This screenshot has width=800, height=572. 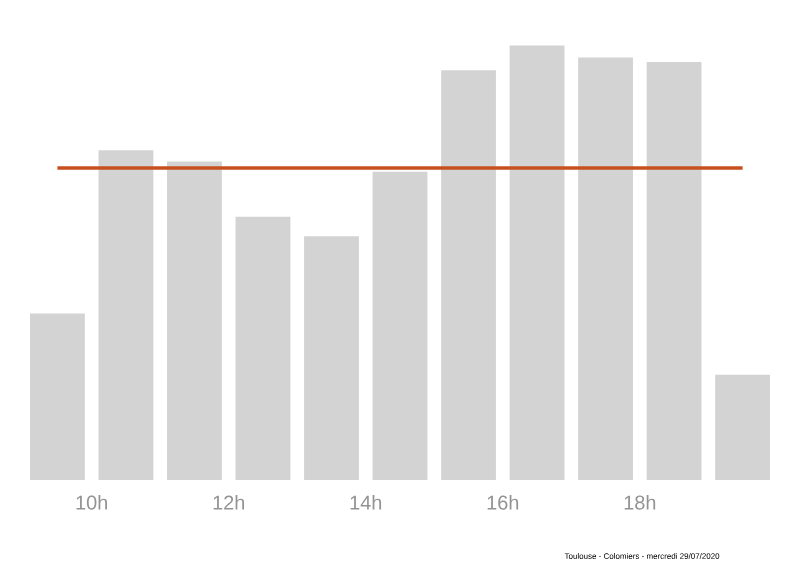 What do you see at coordinates (229, 502) in the screenshot?
I see `x-tick-label: 12h` at bounding box center [229, 502].